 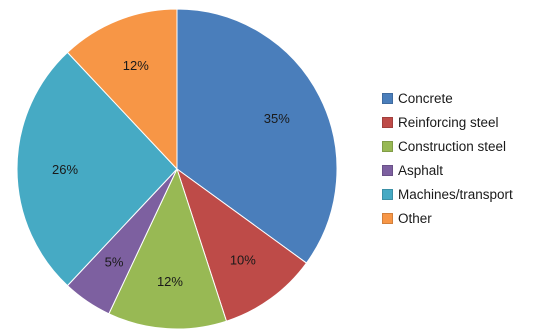 What do you see at coordinates (65, 169) in the screenshot?
I see `slice-value-label-machines-transport: 26%` at bounding box center [65, 169].